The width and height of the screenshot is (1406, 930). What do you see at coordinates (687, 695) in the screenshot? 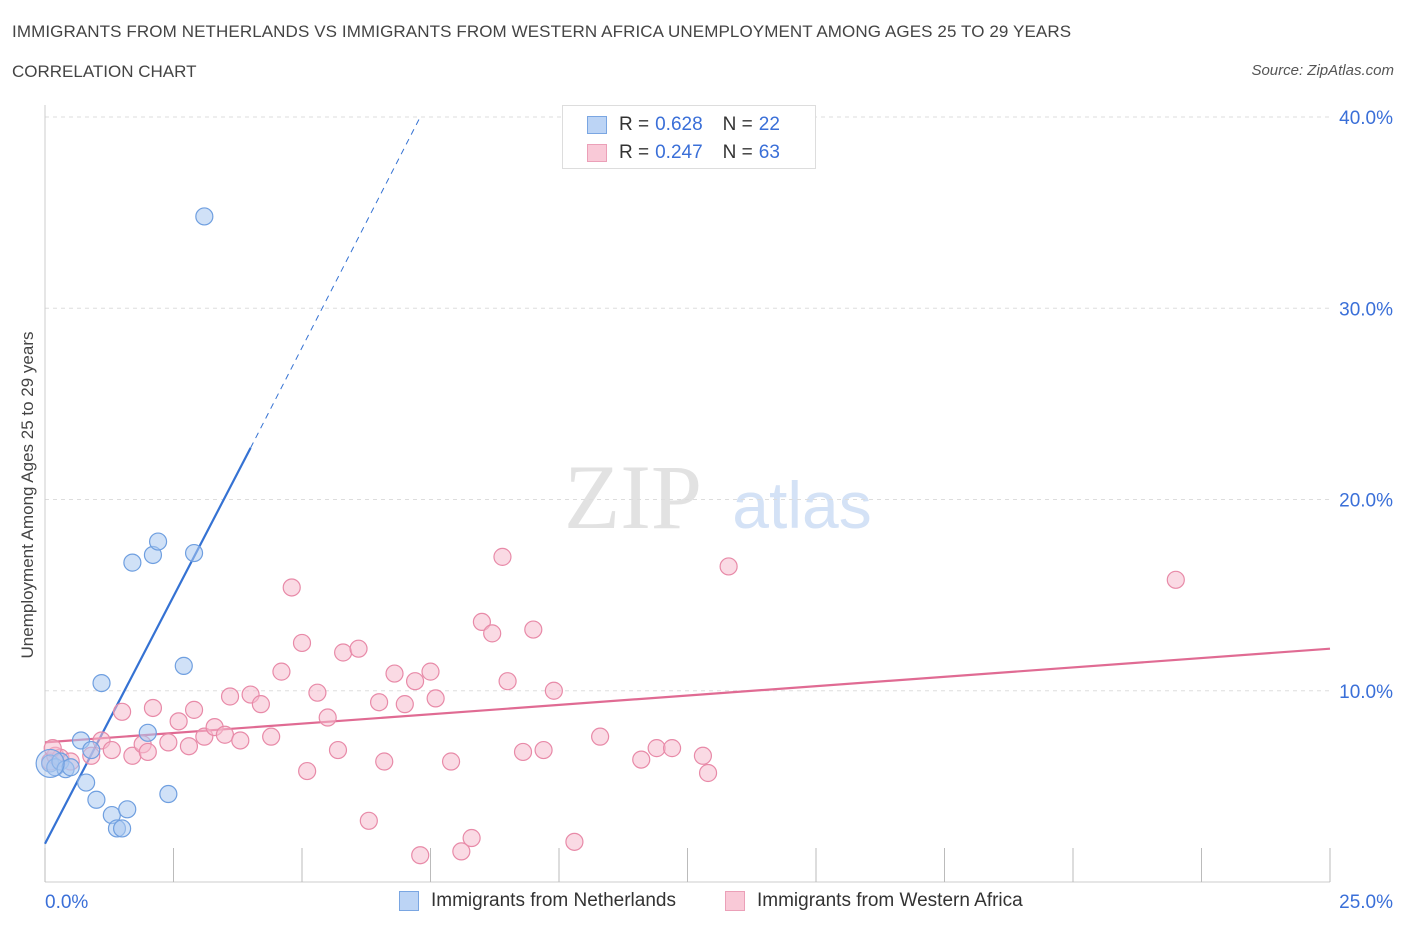
I see `western-africa-trend-line` at bounding box center [687, 695].